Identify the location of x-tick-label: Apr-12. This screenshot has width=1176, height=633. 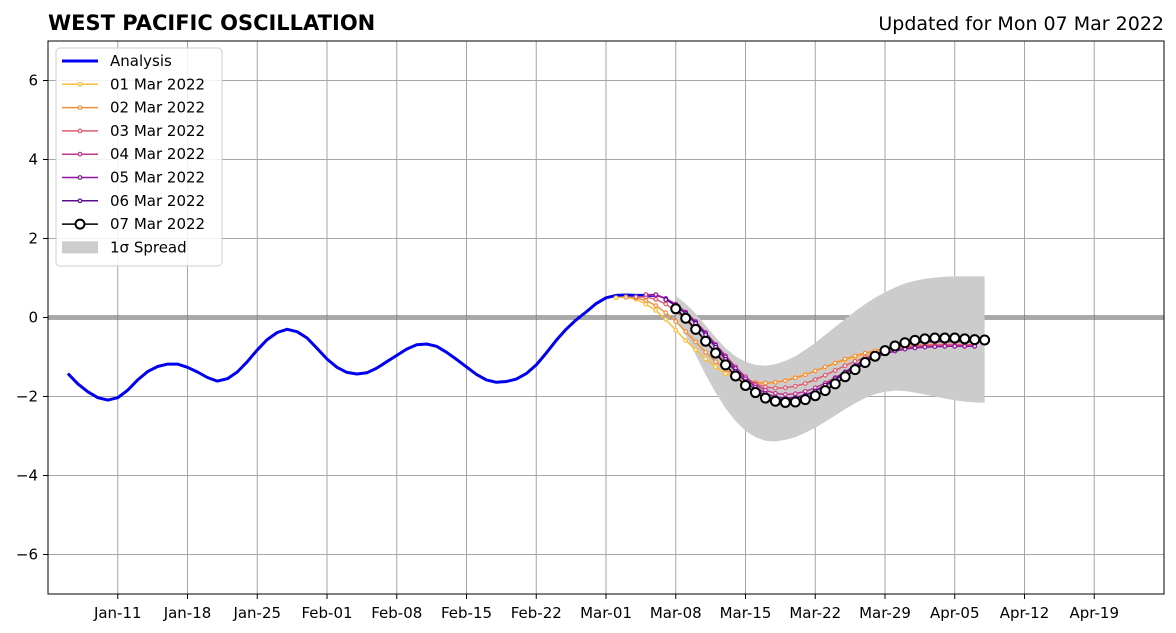
(1025, 613).